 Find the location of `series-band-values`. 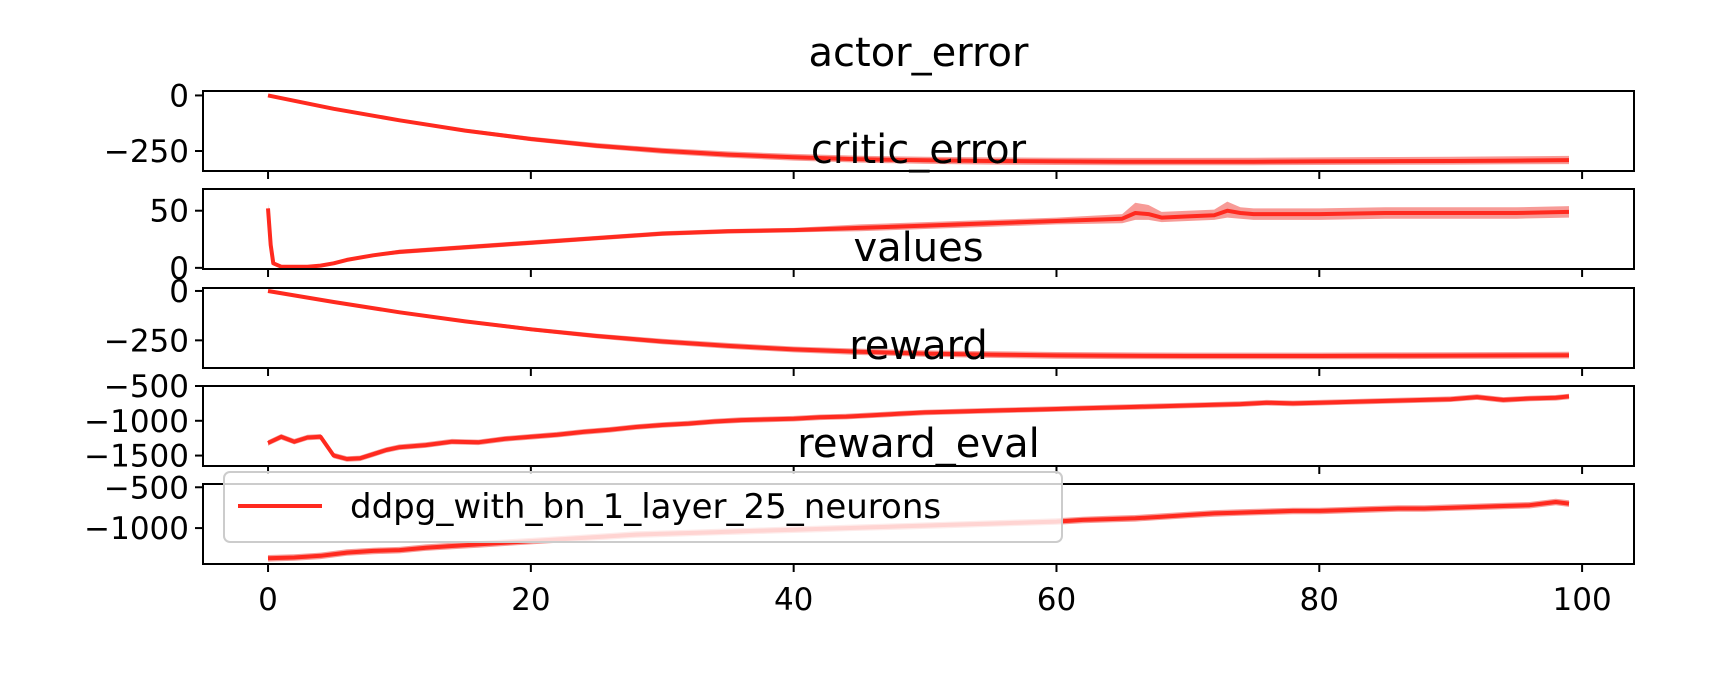

series-band-values is located at coordinates (918, 325).